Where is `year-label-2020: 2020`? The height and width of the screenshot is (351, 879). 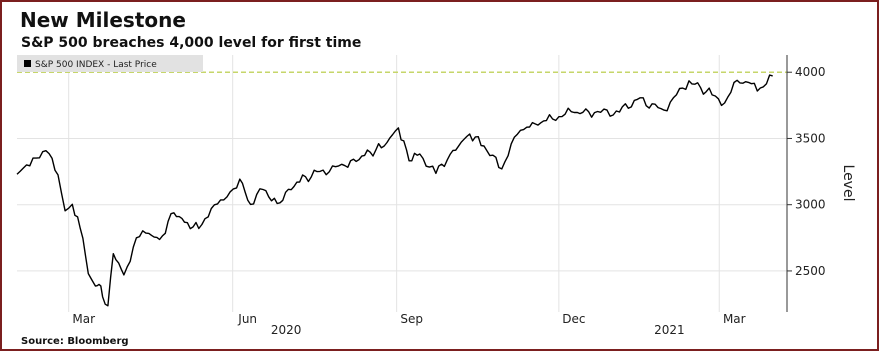 year-label-2020: 2020 is located at coordinates (286, 330).